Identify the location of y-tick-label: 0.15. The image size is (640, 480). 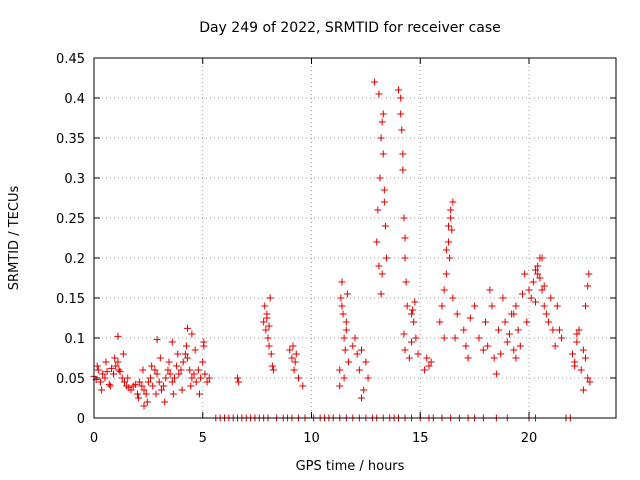
(70, 299).